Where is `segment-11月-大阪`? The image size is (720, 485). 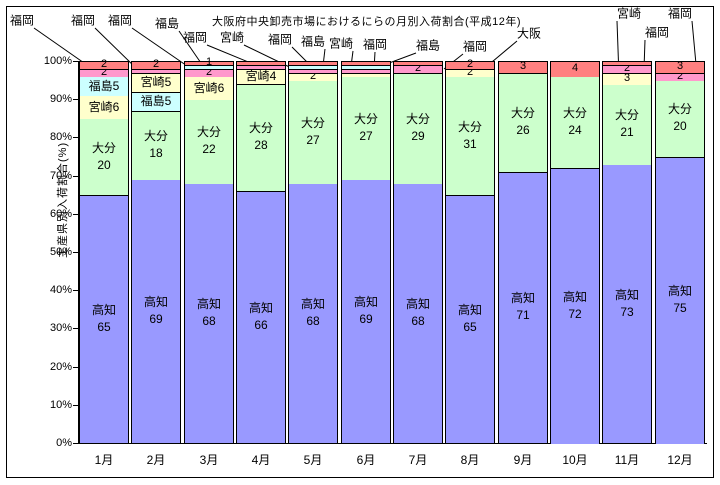
segment-11月-大阪 is located at coordinates (627, 63).